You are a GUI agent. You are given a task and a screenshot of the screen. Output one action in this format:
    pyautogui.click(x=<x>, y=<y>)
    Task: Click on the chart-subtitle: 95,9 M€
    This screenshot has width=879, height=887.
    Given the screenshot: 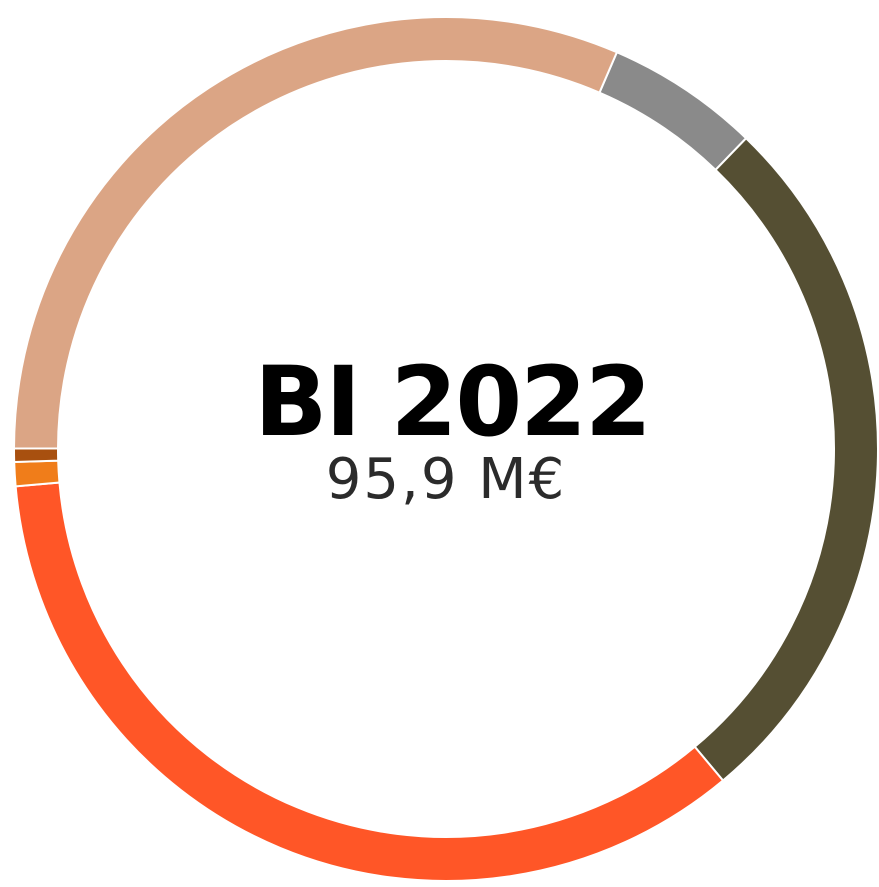 What is the action you would take?
    pyautogui.click(x=446, y=479)
    